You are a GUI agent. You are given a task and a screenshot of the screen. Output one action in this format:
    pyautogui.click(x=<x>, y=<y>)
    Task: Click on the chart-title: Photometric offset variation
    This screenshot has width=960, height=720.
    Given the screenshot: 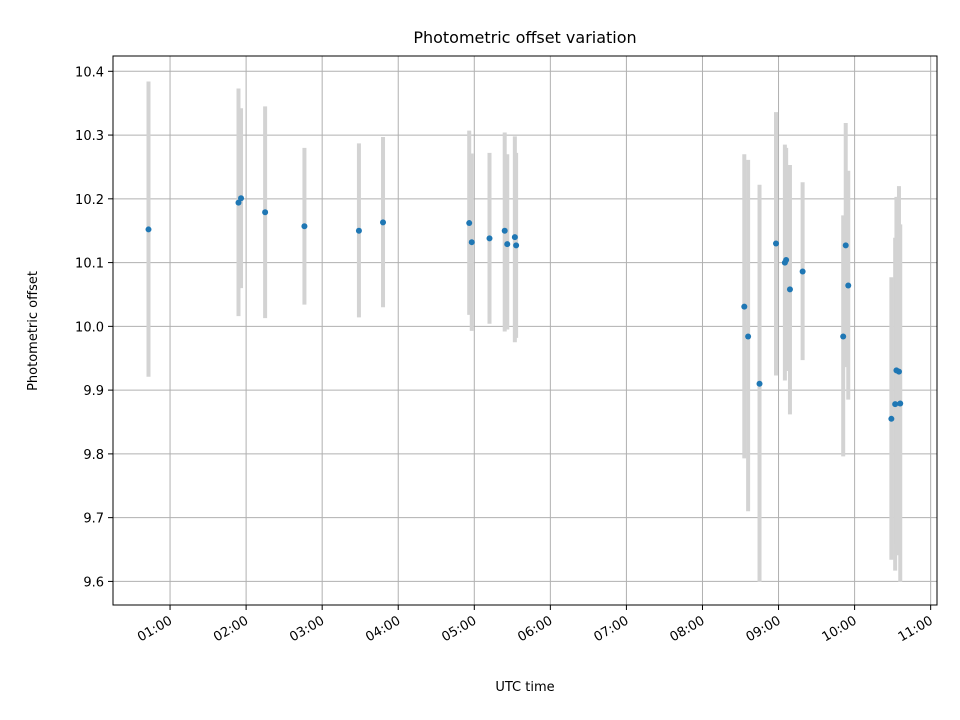 What is the action you would take?
    pyautogui.click(x=524, y=37)
    